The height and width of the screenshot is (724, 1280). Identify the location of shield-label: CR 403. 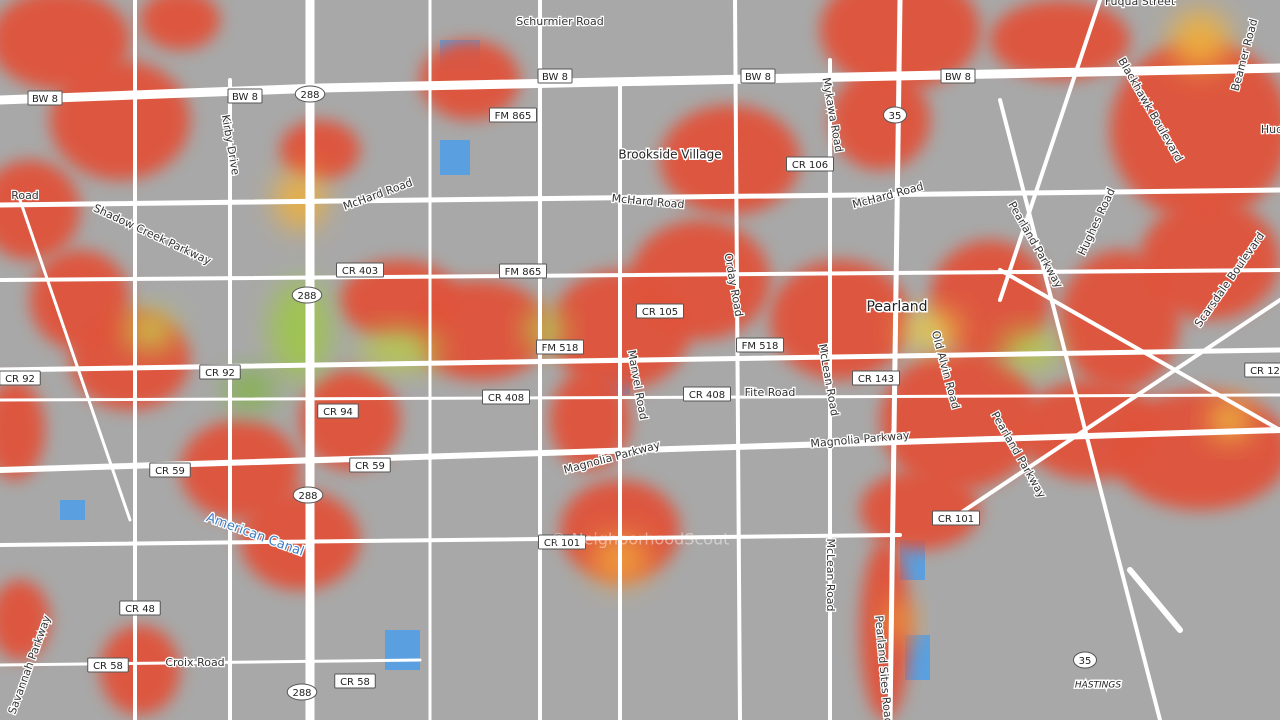
(360, 271).